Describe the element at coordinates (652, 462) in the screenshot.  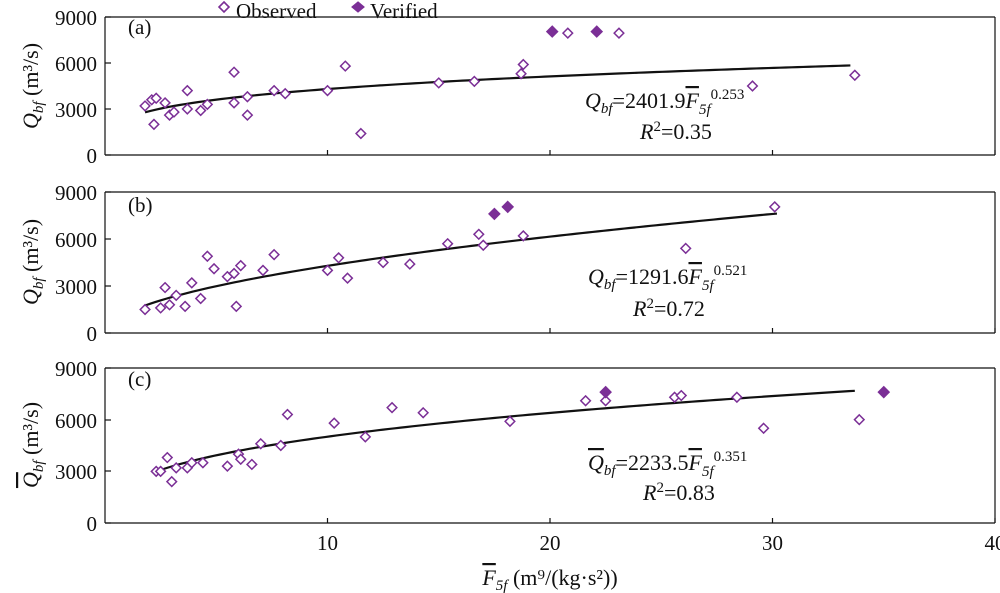
I see `panel-c-equation-coefficient: =2233.5` at that location.